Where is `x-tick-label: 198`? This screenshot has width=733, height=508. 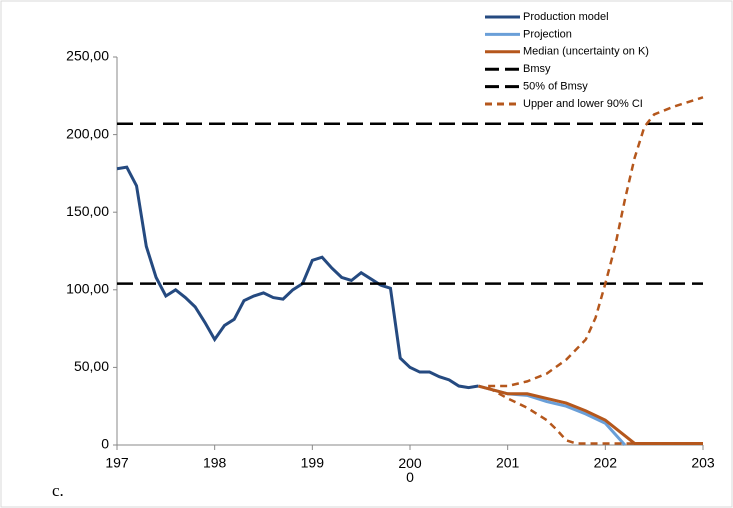 x-tick-label: 198 is located at coordinates (215, 463).